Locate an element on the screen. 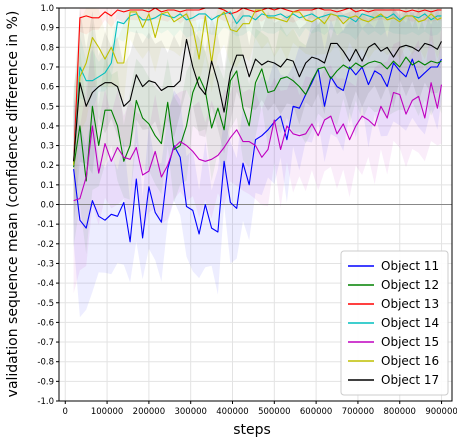  x-tick-label: 500000 is located at coordinates (274, 412).